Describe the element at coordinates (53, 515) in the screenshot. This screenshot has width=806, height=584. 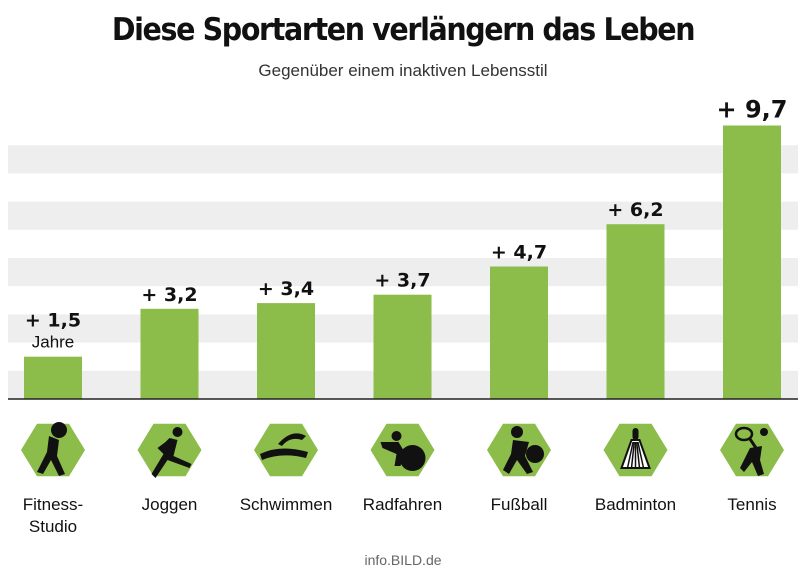
I see `category-label: Fitness-Studio` at that location.